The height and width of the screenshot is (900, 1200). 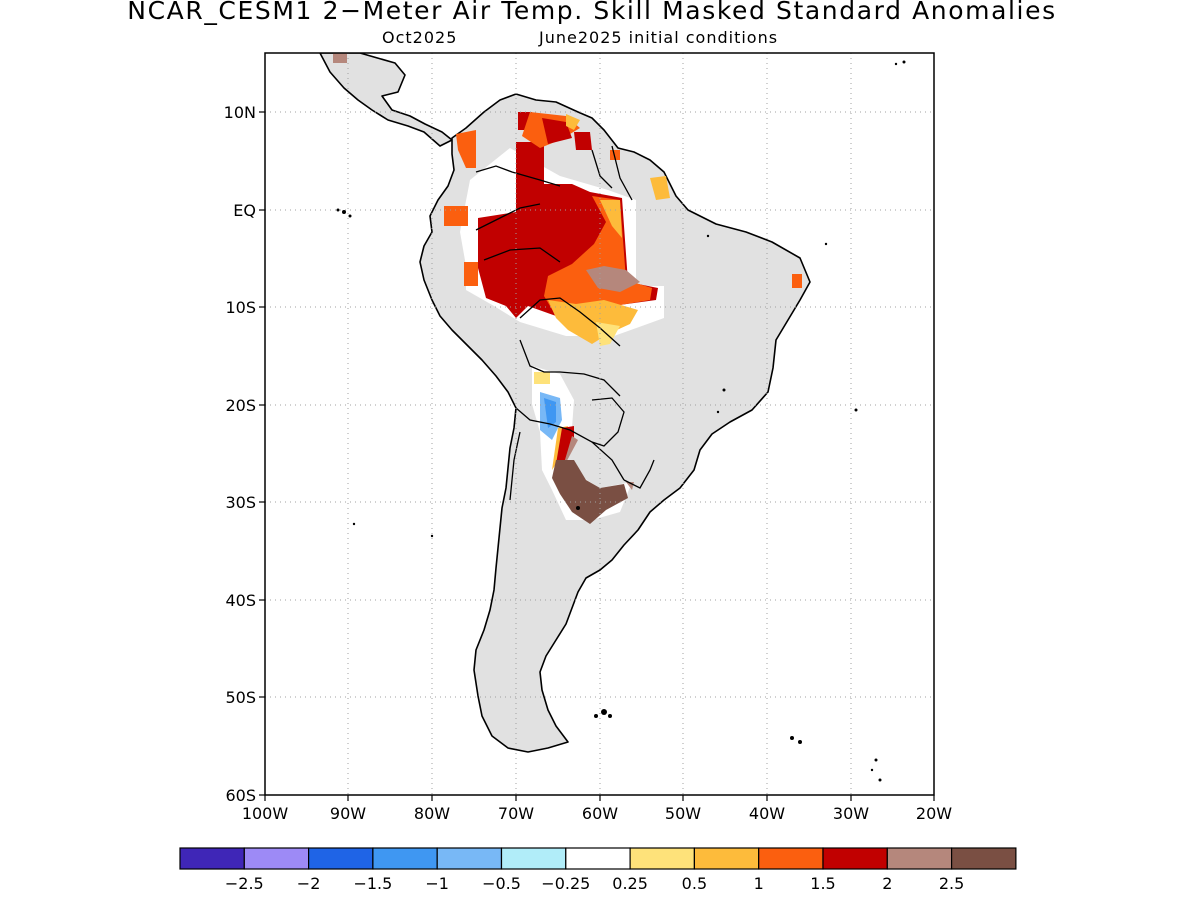 What do you see at coordinates (694, 883) in the screenshot?
I see `colorbar-label: 0.5` at bounding box center [694, 883].